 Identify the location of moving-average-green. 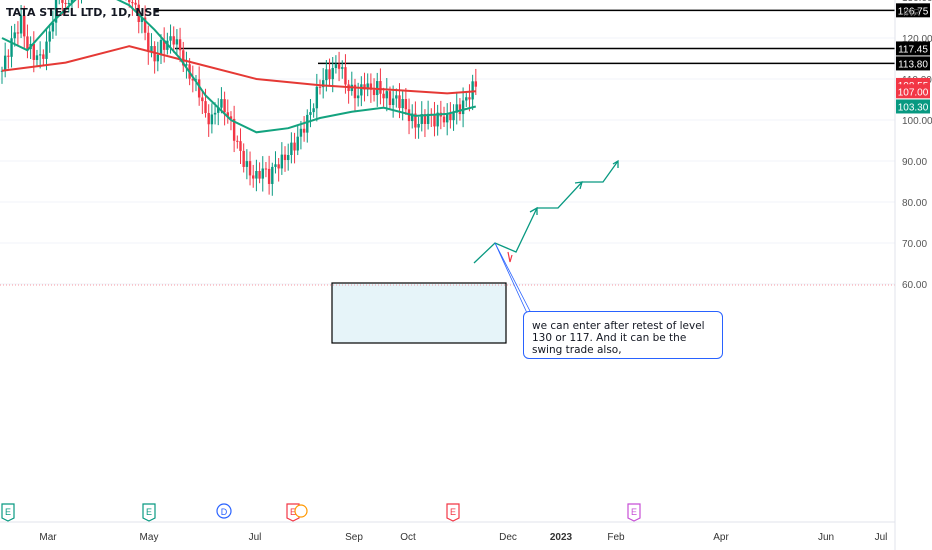
(239, 67).